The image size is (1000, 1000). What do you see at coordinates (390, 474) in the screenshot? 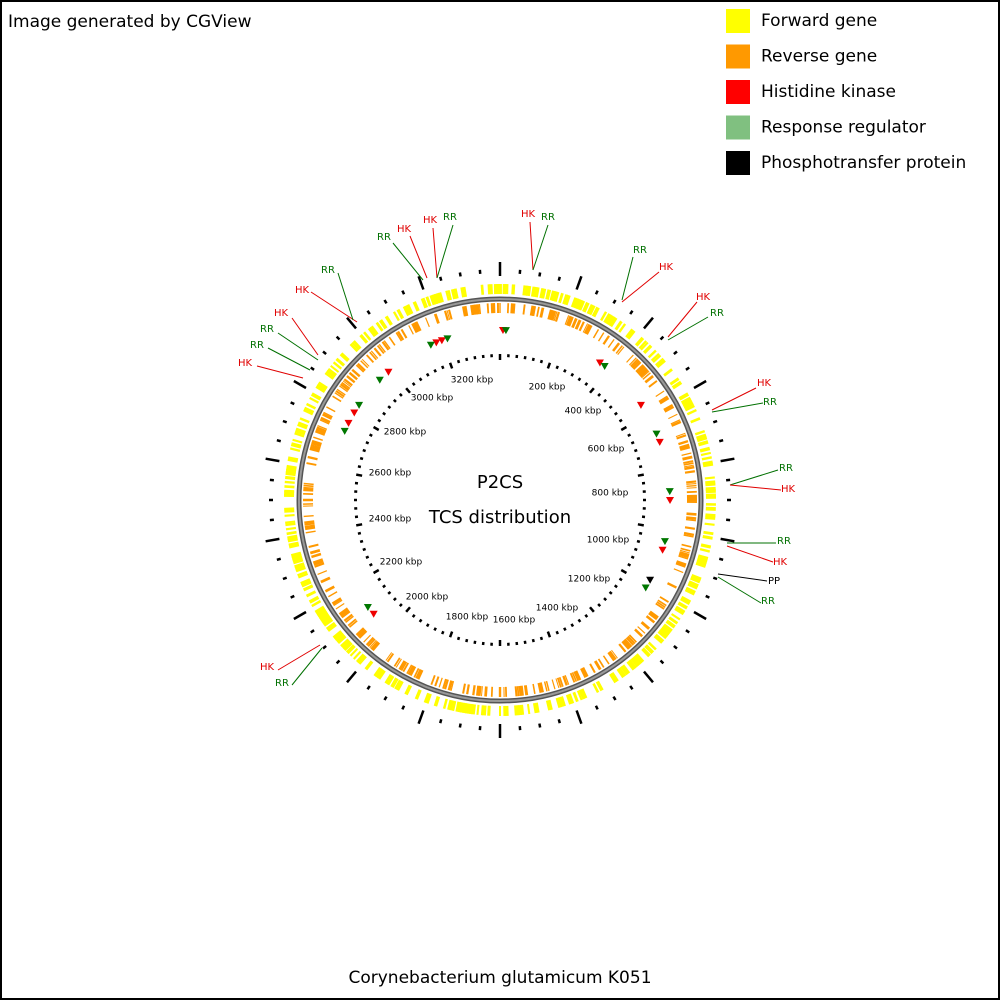
I see `tick-label: 2600 kbp` at bounding box center [390, 474].